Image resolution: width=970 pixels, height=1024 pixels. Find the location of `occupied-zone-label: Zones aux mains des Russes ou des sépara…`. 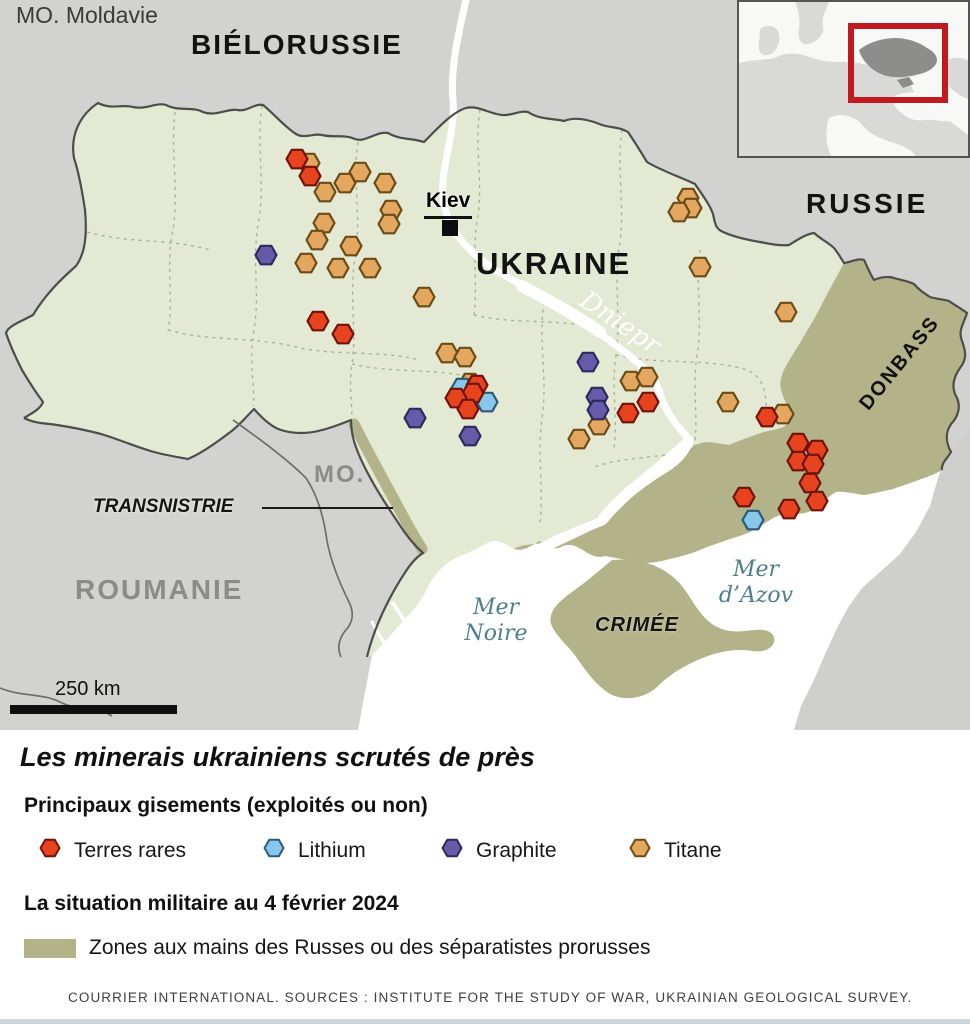

occupied-zone-label: Zones aux mains des Russes ou des sépara… is located at coordinates (370, 947).